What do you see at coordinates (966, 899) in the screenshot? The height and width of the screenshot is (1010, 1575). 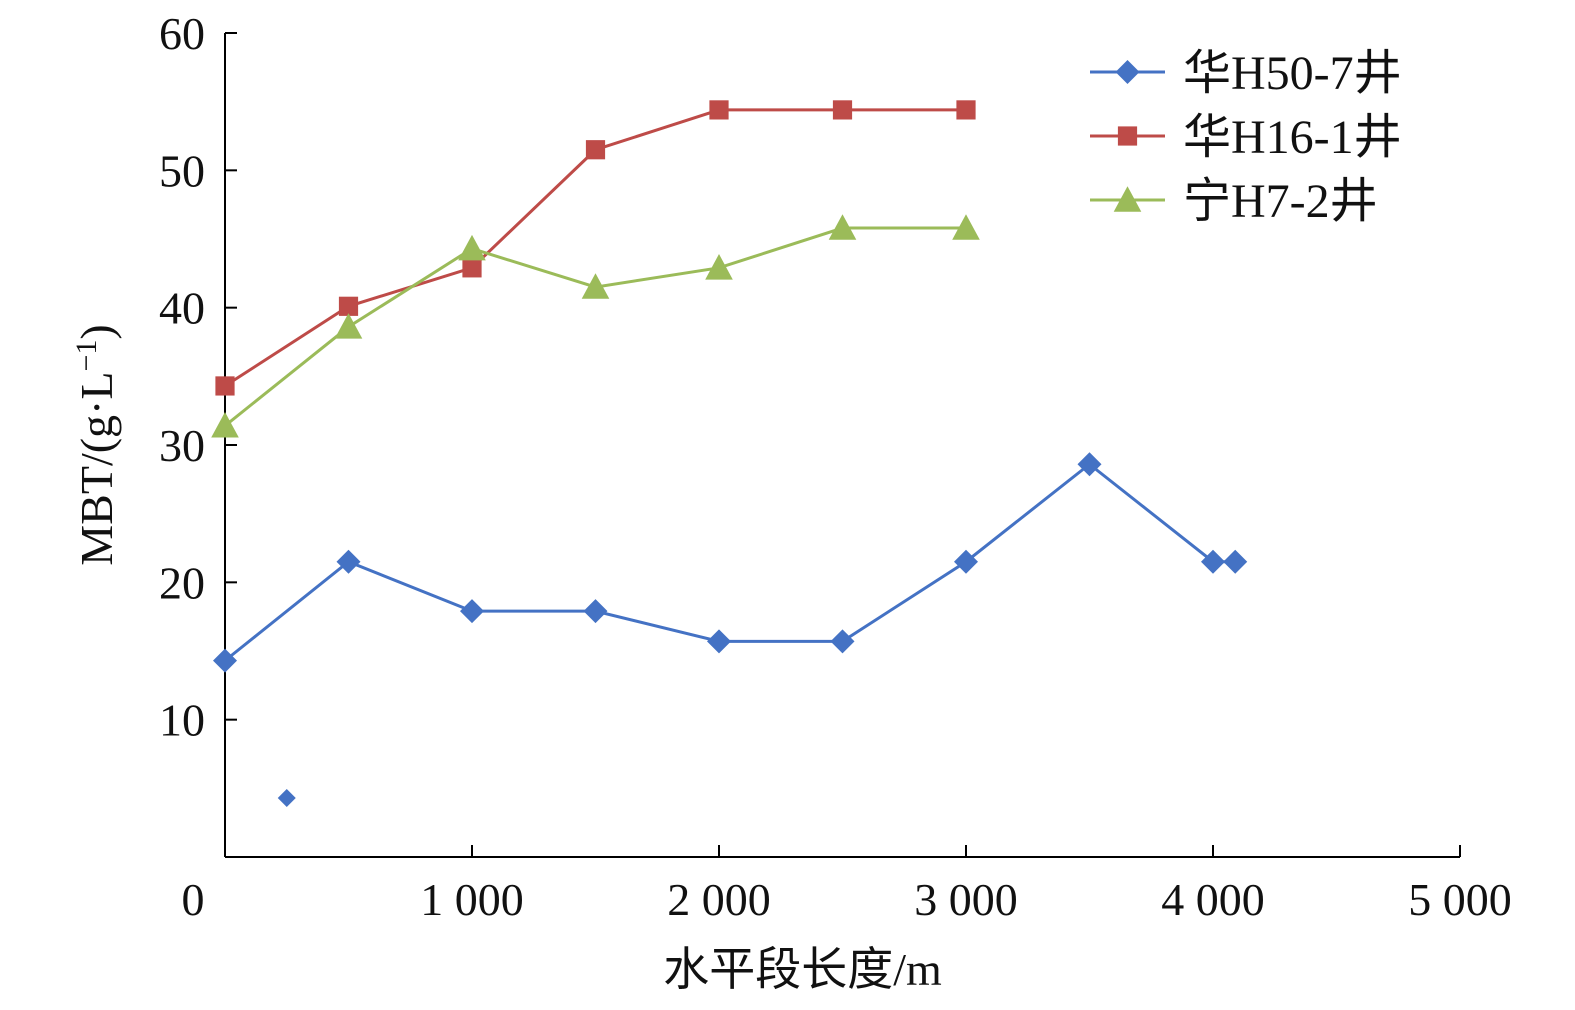 I see `x-tick-label: 3 000` at bounding box center [966, 899].